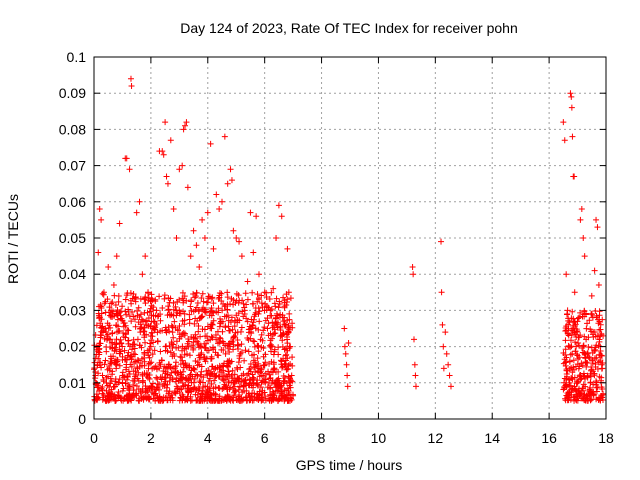  Describe the element at coordinates (436, 438) in the screenshot. I see `x-tick-label: 12` at that location.